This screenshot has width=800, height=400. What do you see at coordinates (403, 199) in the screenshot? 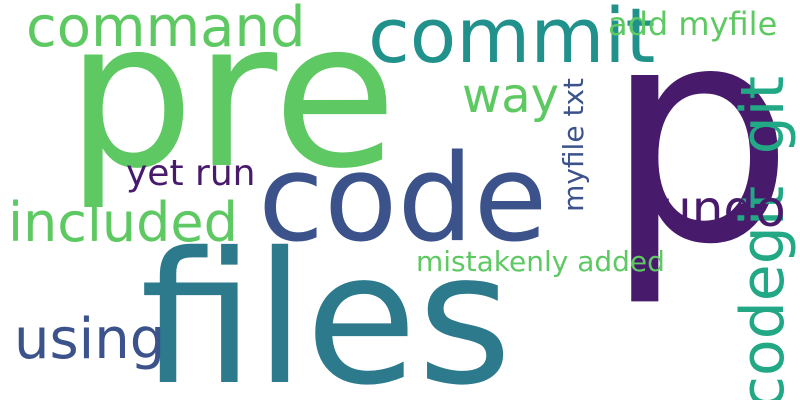
I see `word-code: code` at bounding box center [403, 199].